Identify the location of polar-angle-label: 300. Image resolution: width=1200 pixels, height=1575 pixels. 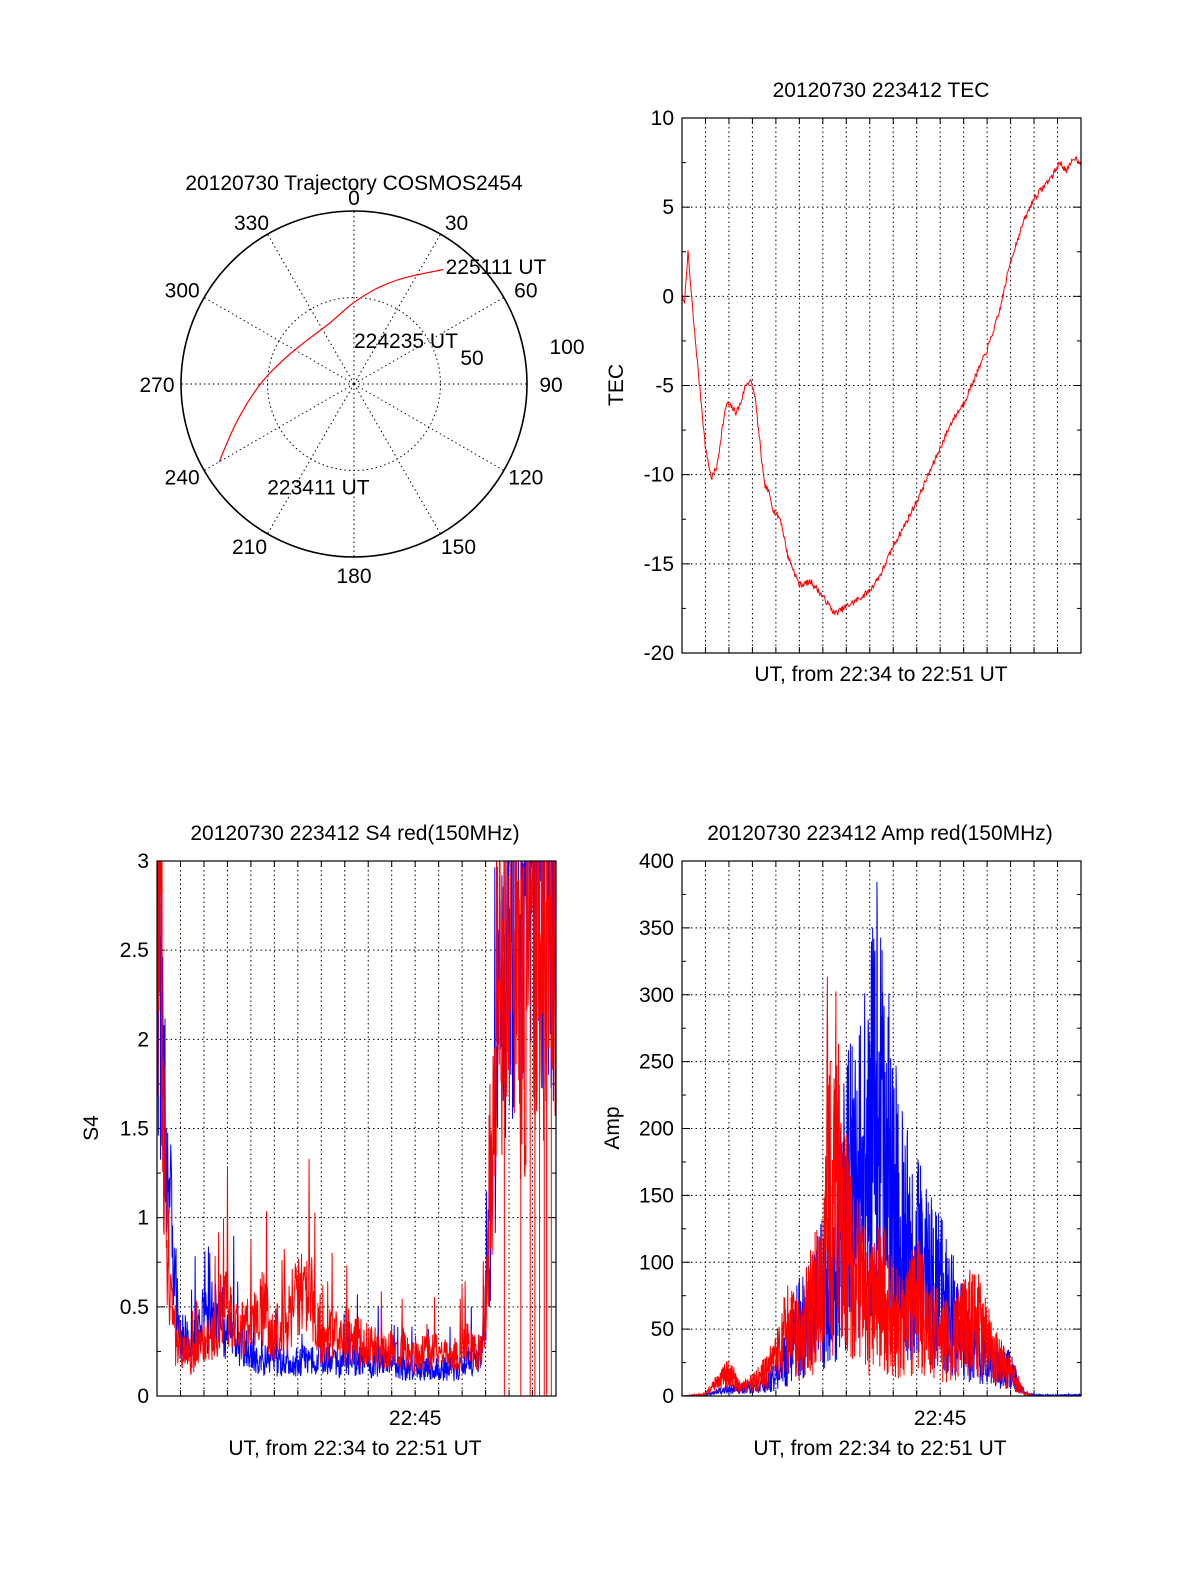
(182, 291).